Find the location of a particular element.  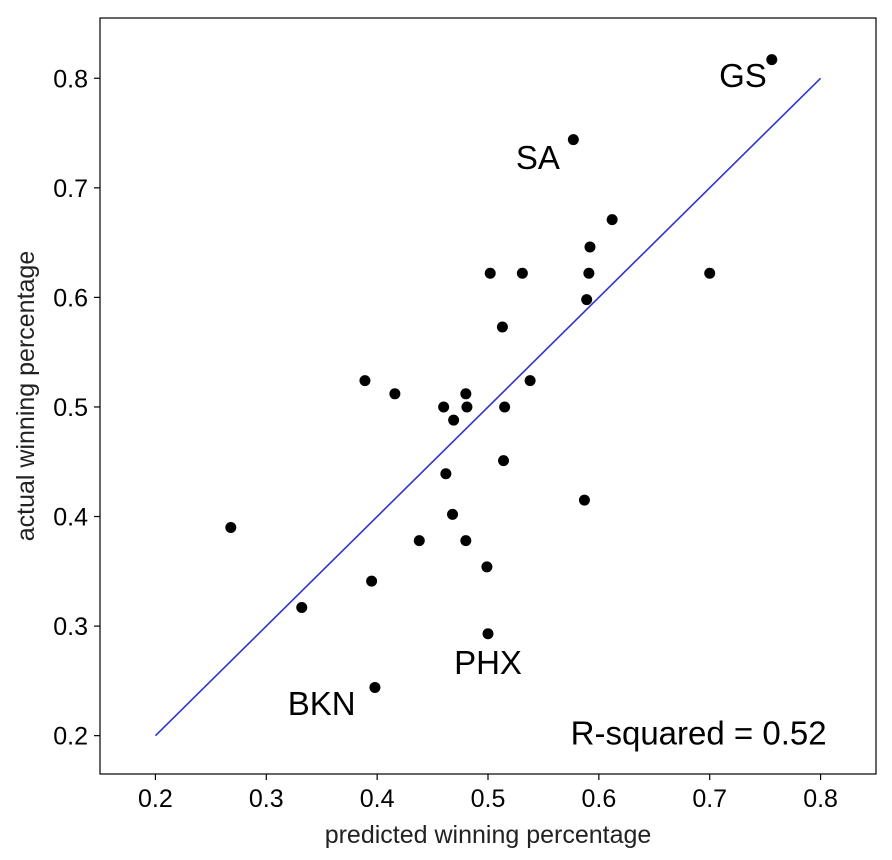

y-tick-label: 0.6 is located at coordinates (70, 298).